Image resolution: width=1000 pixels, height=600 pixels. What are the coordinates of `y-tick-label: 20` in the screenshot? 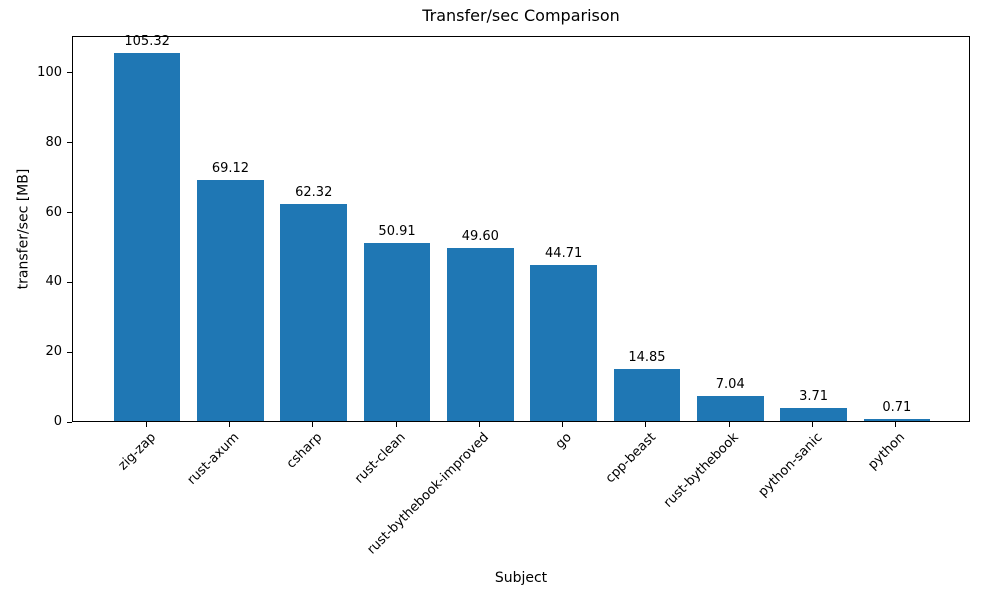 It's located at (53, 352).